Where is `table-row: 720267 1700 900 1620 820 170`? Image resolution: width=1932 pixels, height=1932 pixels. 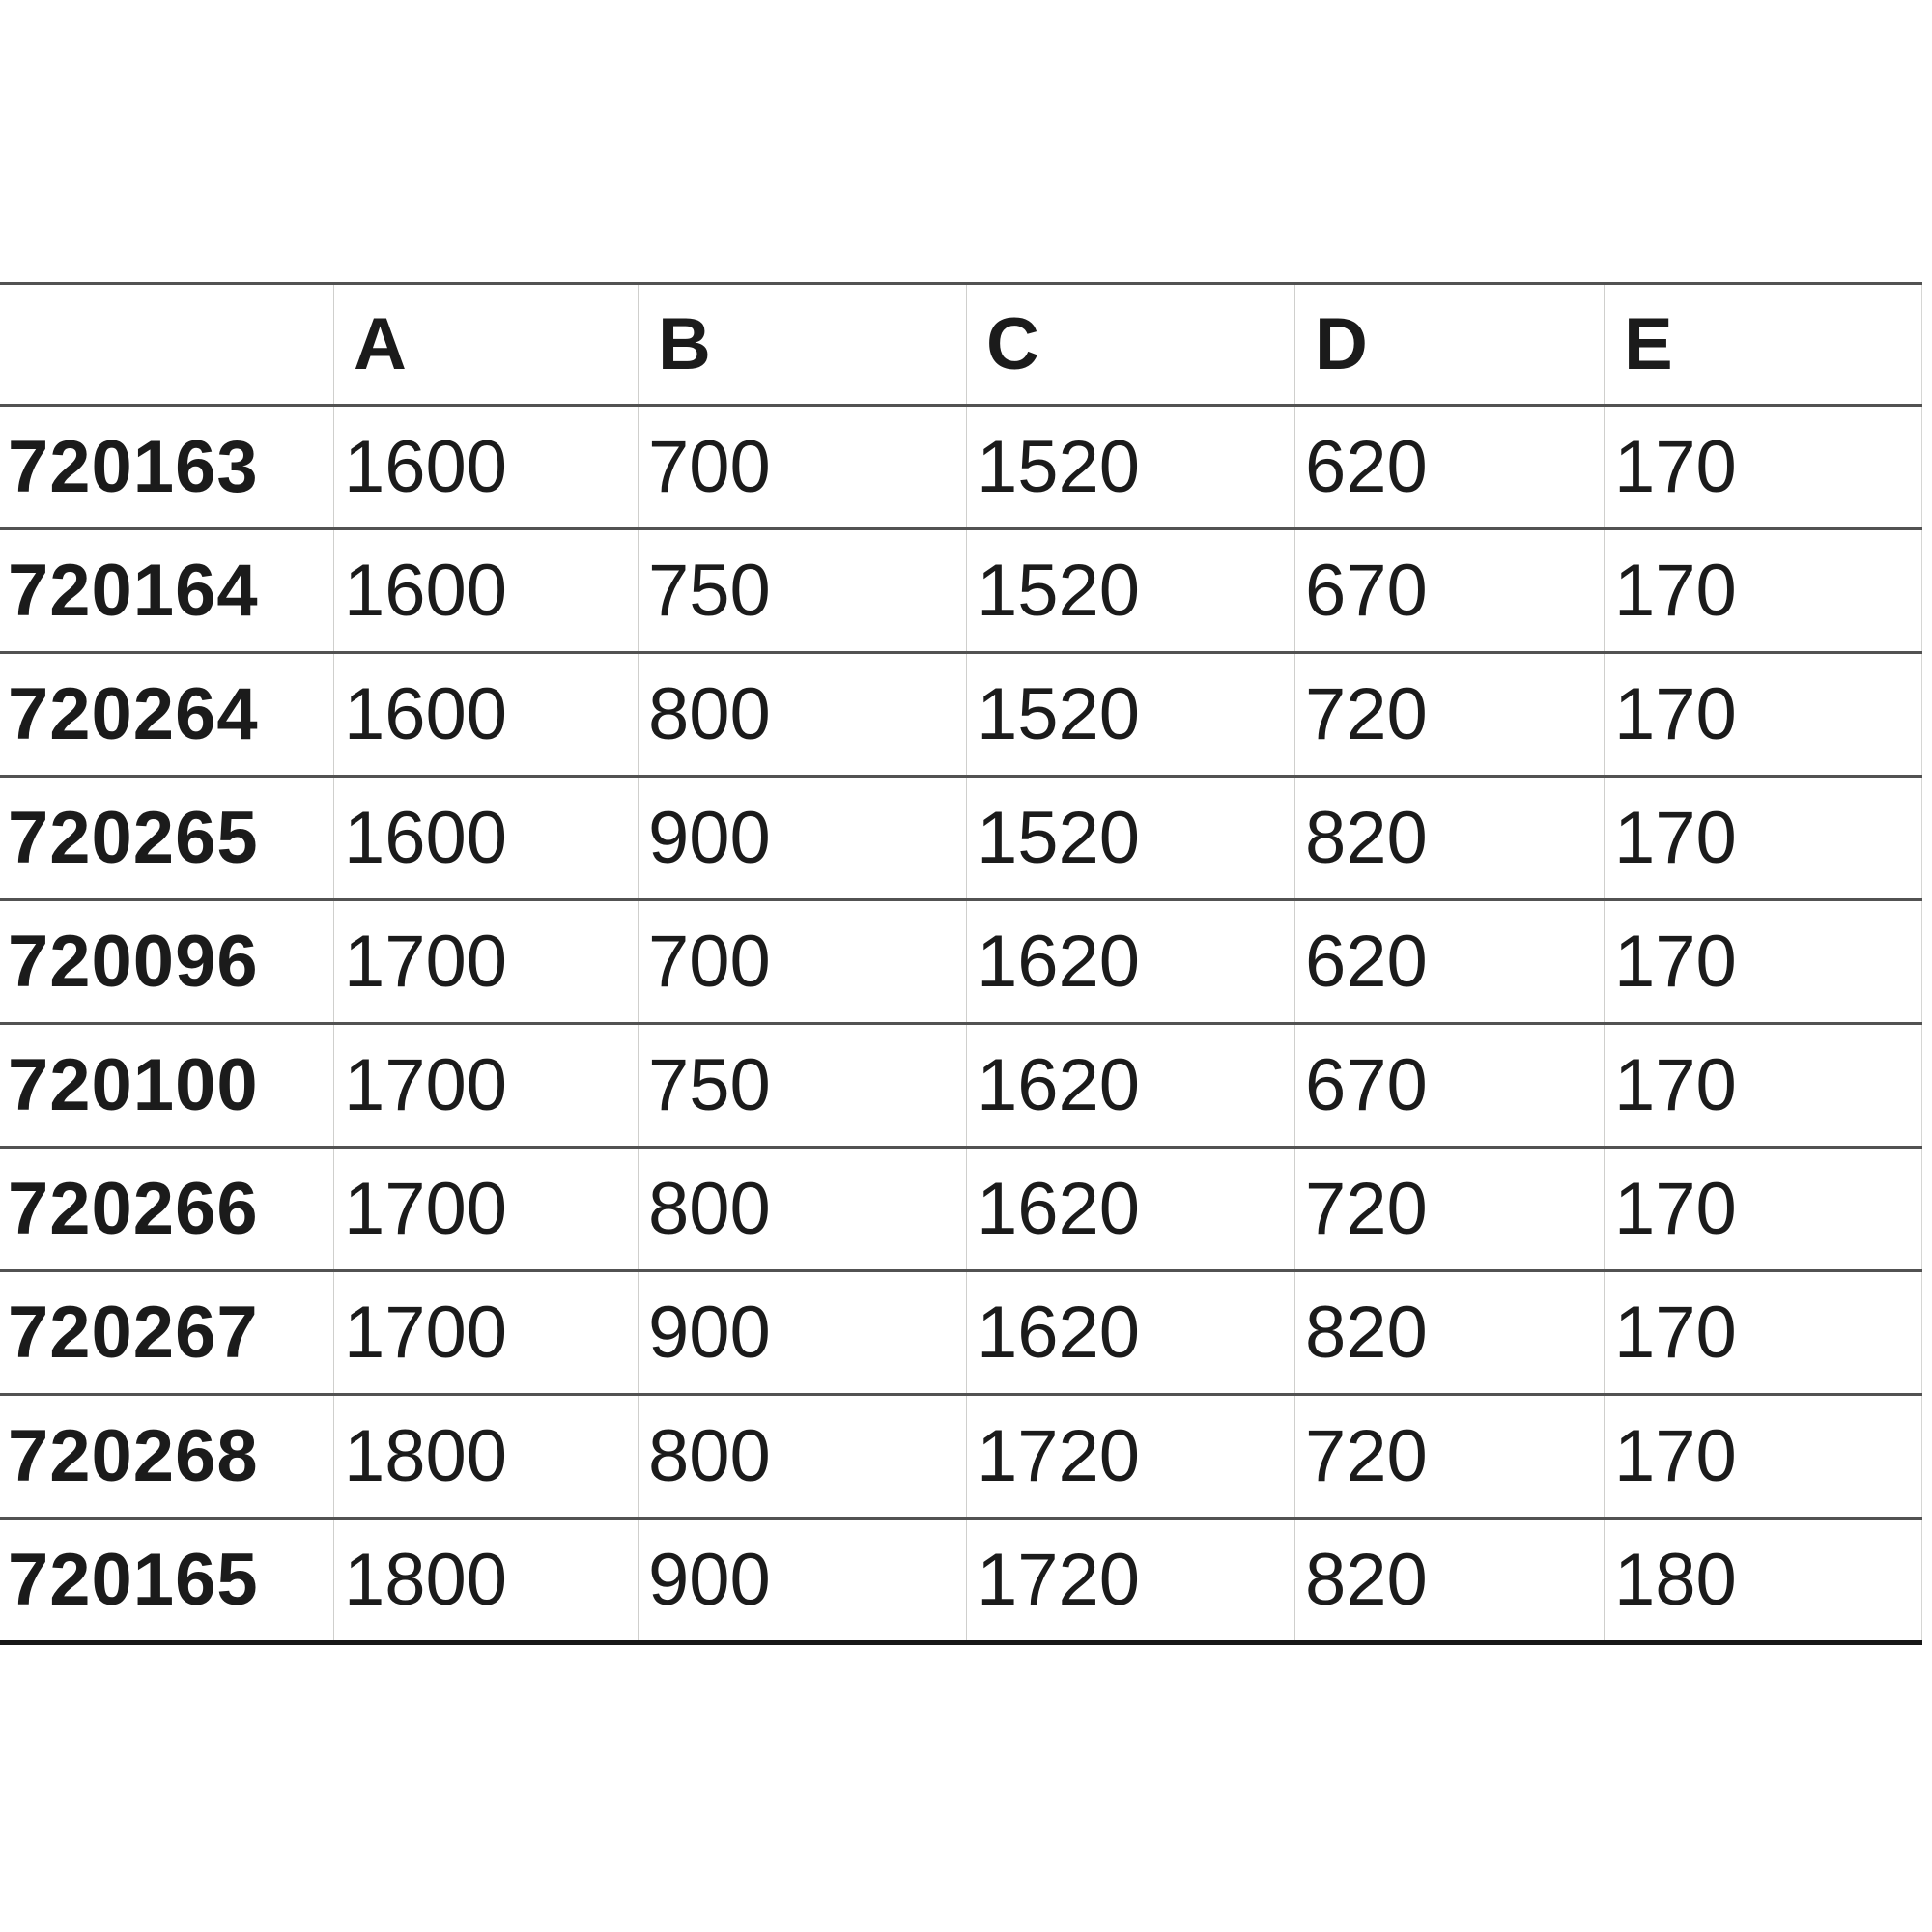
table-row: 720267 1700 900 1620 820 170 is located at coordinates (961, 1334).